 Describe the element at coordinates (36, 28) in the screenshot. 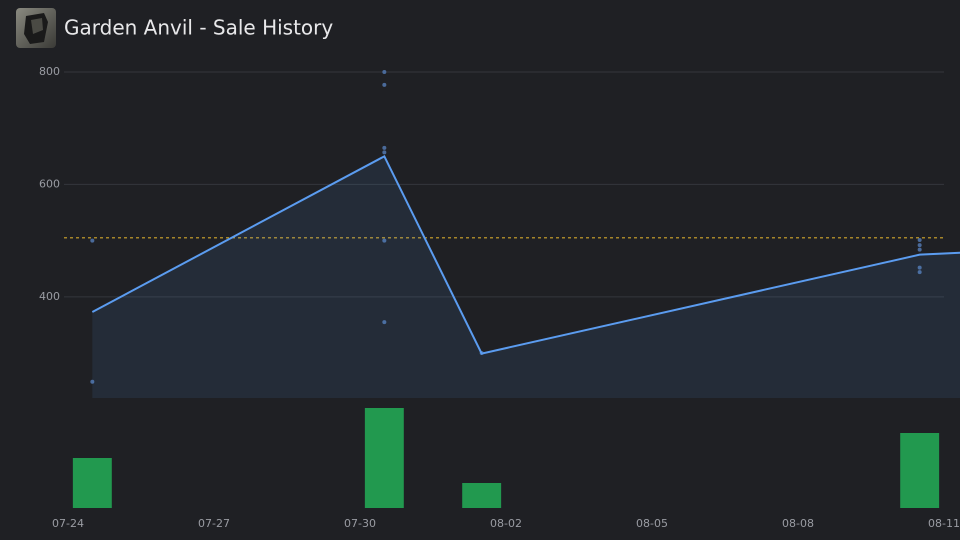

I see `item-icon` at that location.